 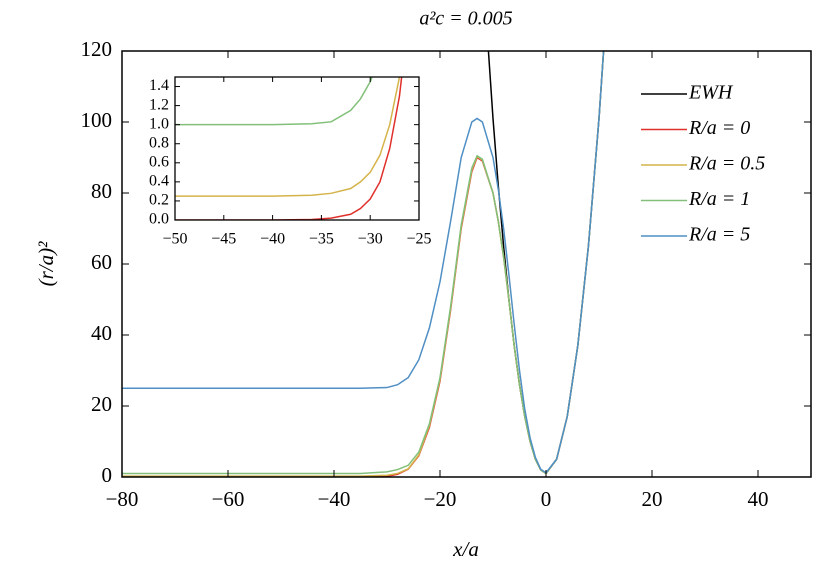 What do you see at coordinates (370, 239) in the screenshot?
I see `x-tick-label: −30` at bounding box center [370, 239].